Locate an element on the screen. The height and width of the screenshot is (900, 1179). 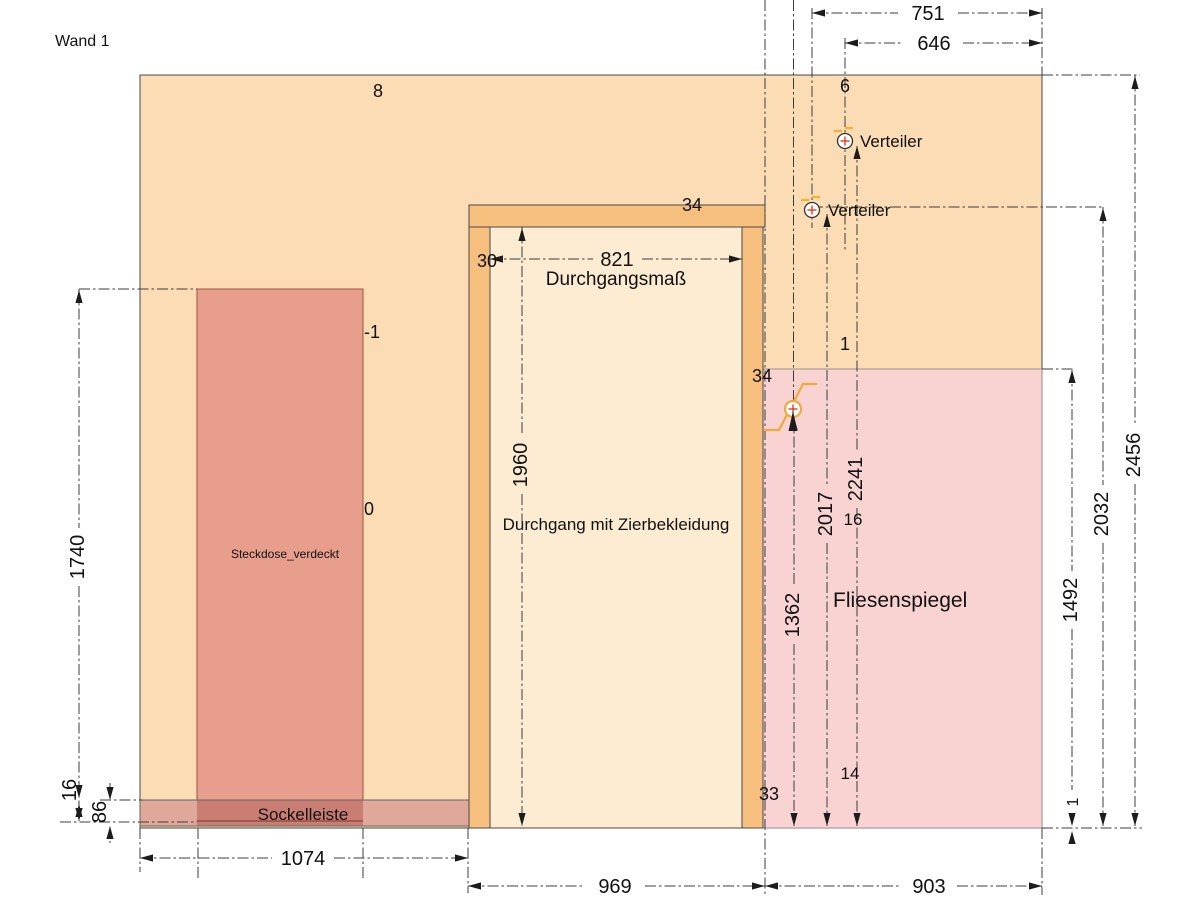
outlet-area-label: Steckdose_verdeckt is located at coordinates (285, 554).